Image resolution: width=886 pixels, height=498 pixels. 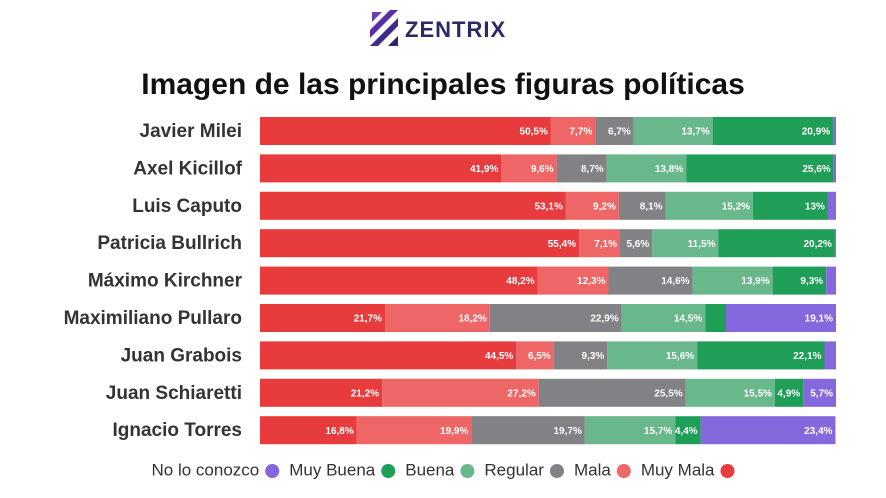 I want to click on data-label: 19,1%, so click(x=819, y=319).